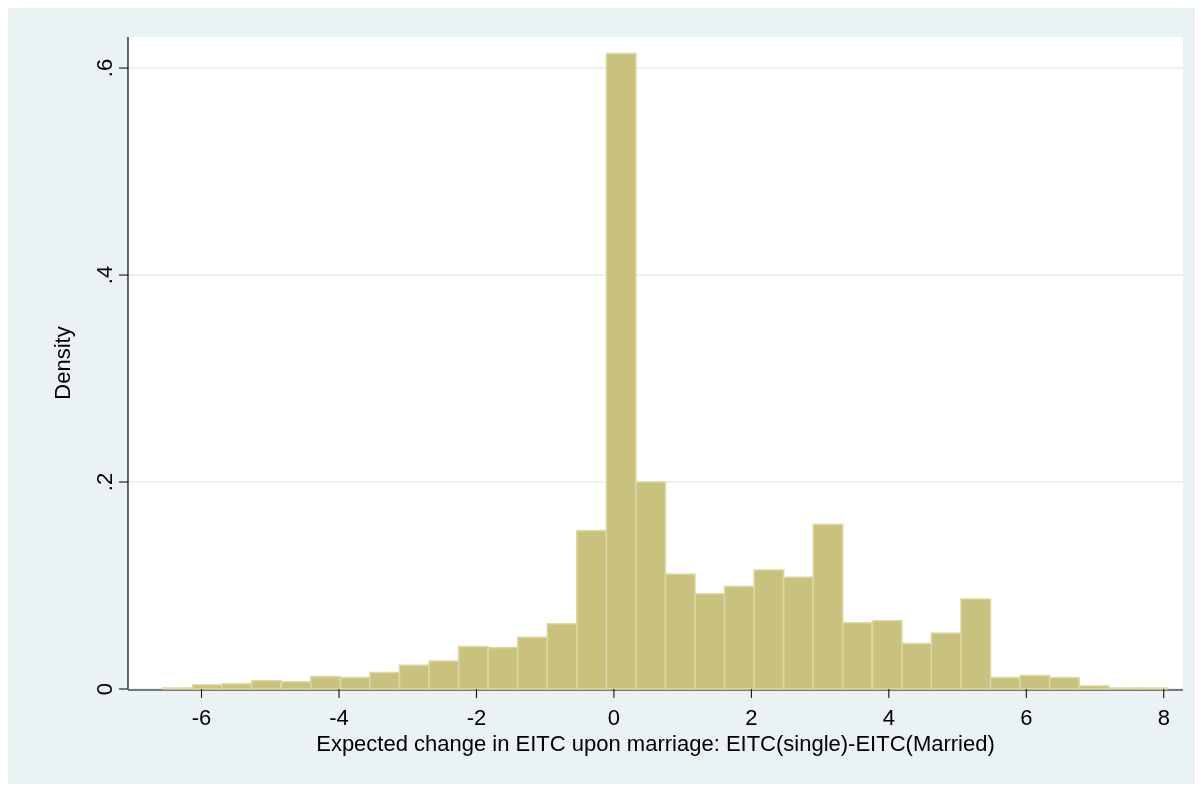 The height and width of the screenshot is (792, 1203). I want to click on y-tick-label: .4, so click(104, 275).